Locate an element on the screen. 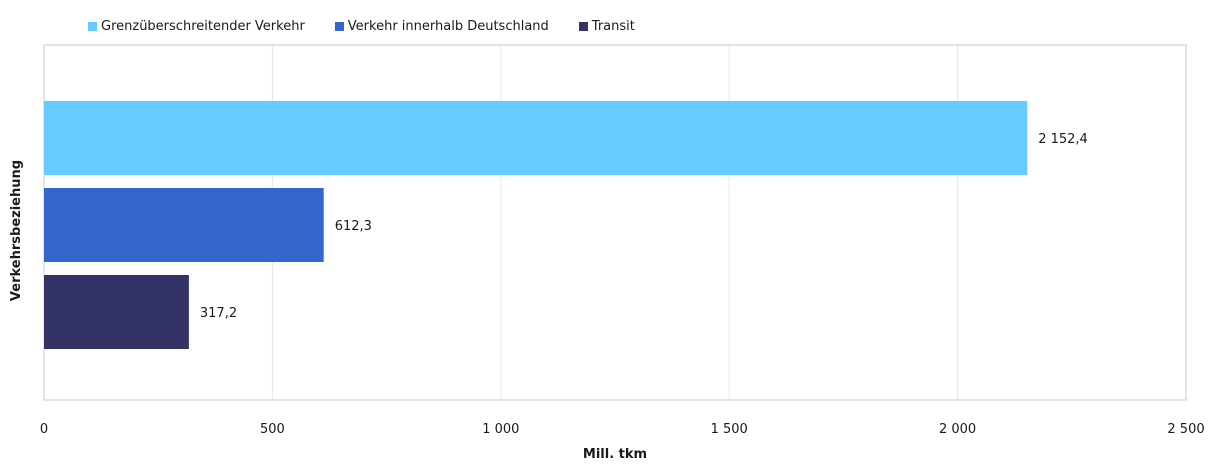 The height and width of the screenshot is (464, 1214). legend-swatch-cross-border is located at coordinates (92, 26).